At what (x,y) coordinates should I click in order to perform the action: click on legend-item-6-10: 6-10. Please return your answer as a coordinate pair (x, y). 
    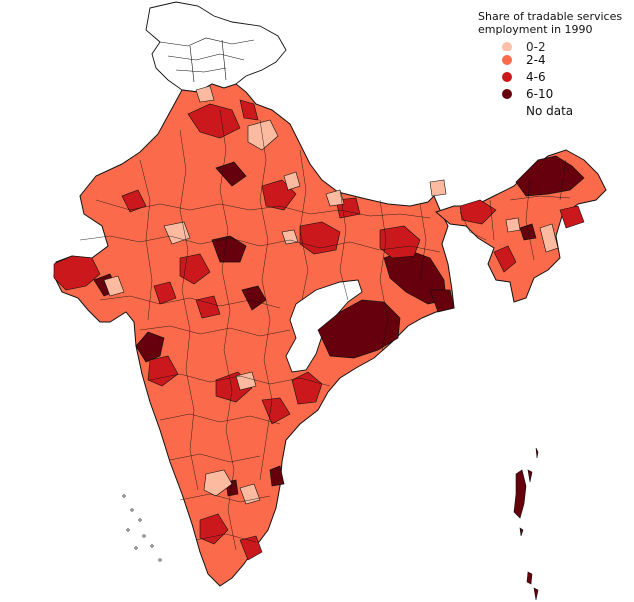
    Looking at the image, I should click on (554, 93).